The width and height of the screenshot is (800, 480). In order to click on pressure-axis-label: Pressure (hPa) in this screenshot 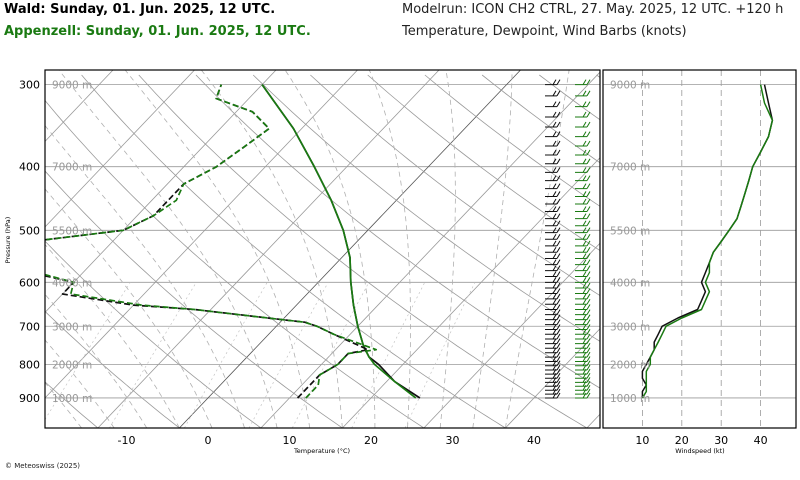, I will do `click(8, 240)`.